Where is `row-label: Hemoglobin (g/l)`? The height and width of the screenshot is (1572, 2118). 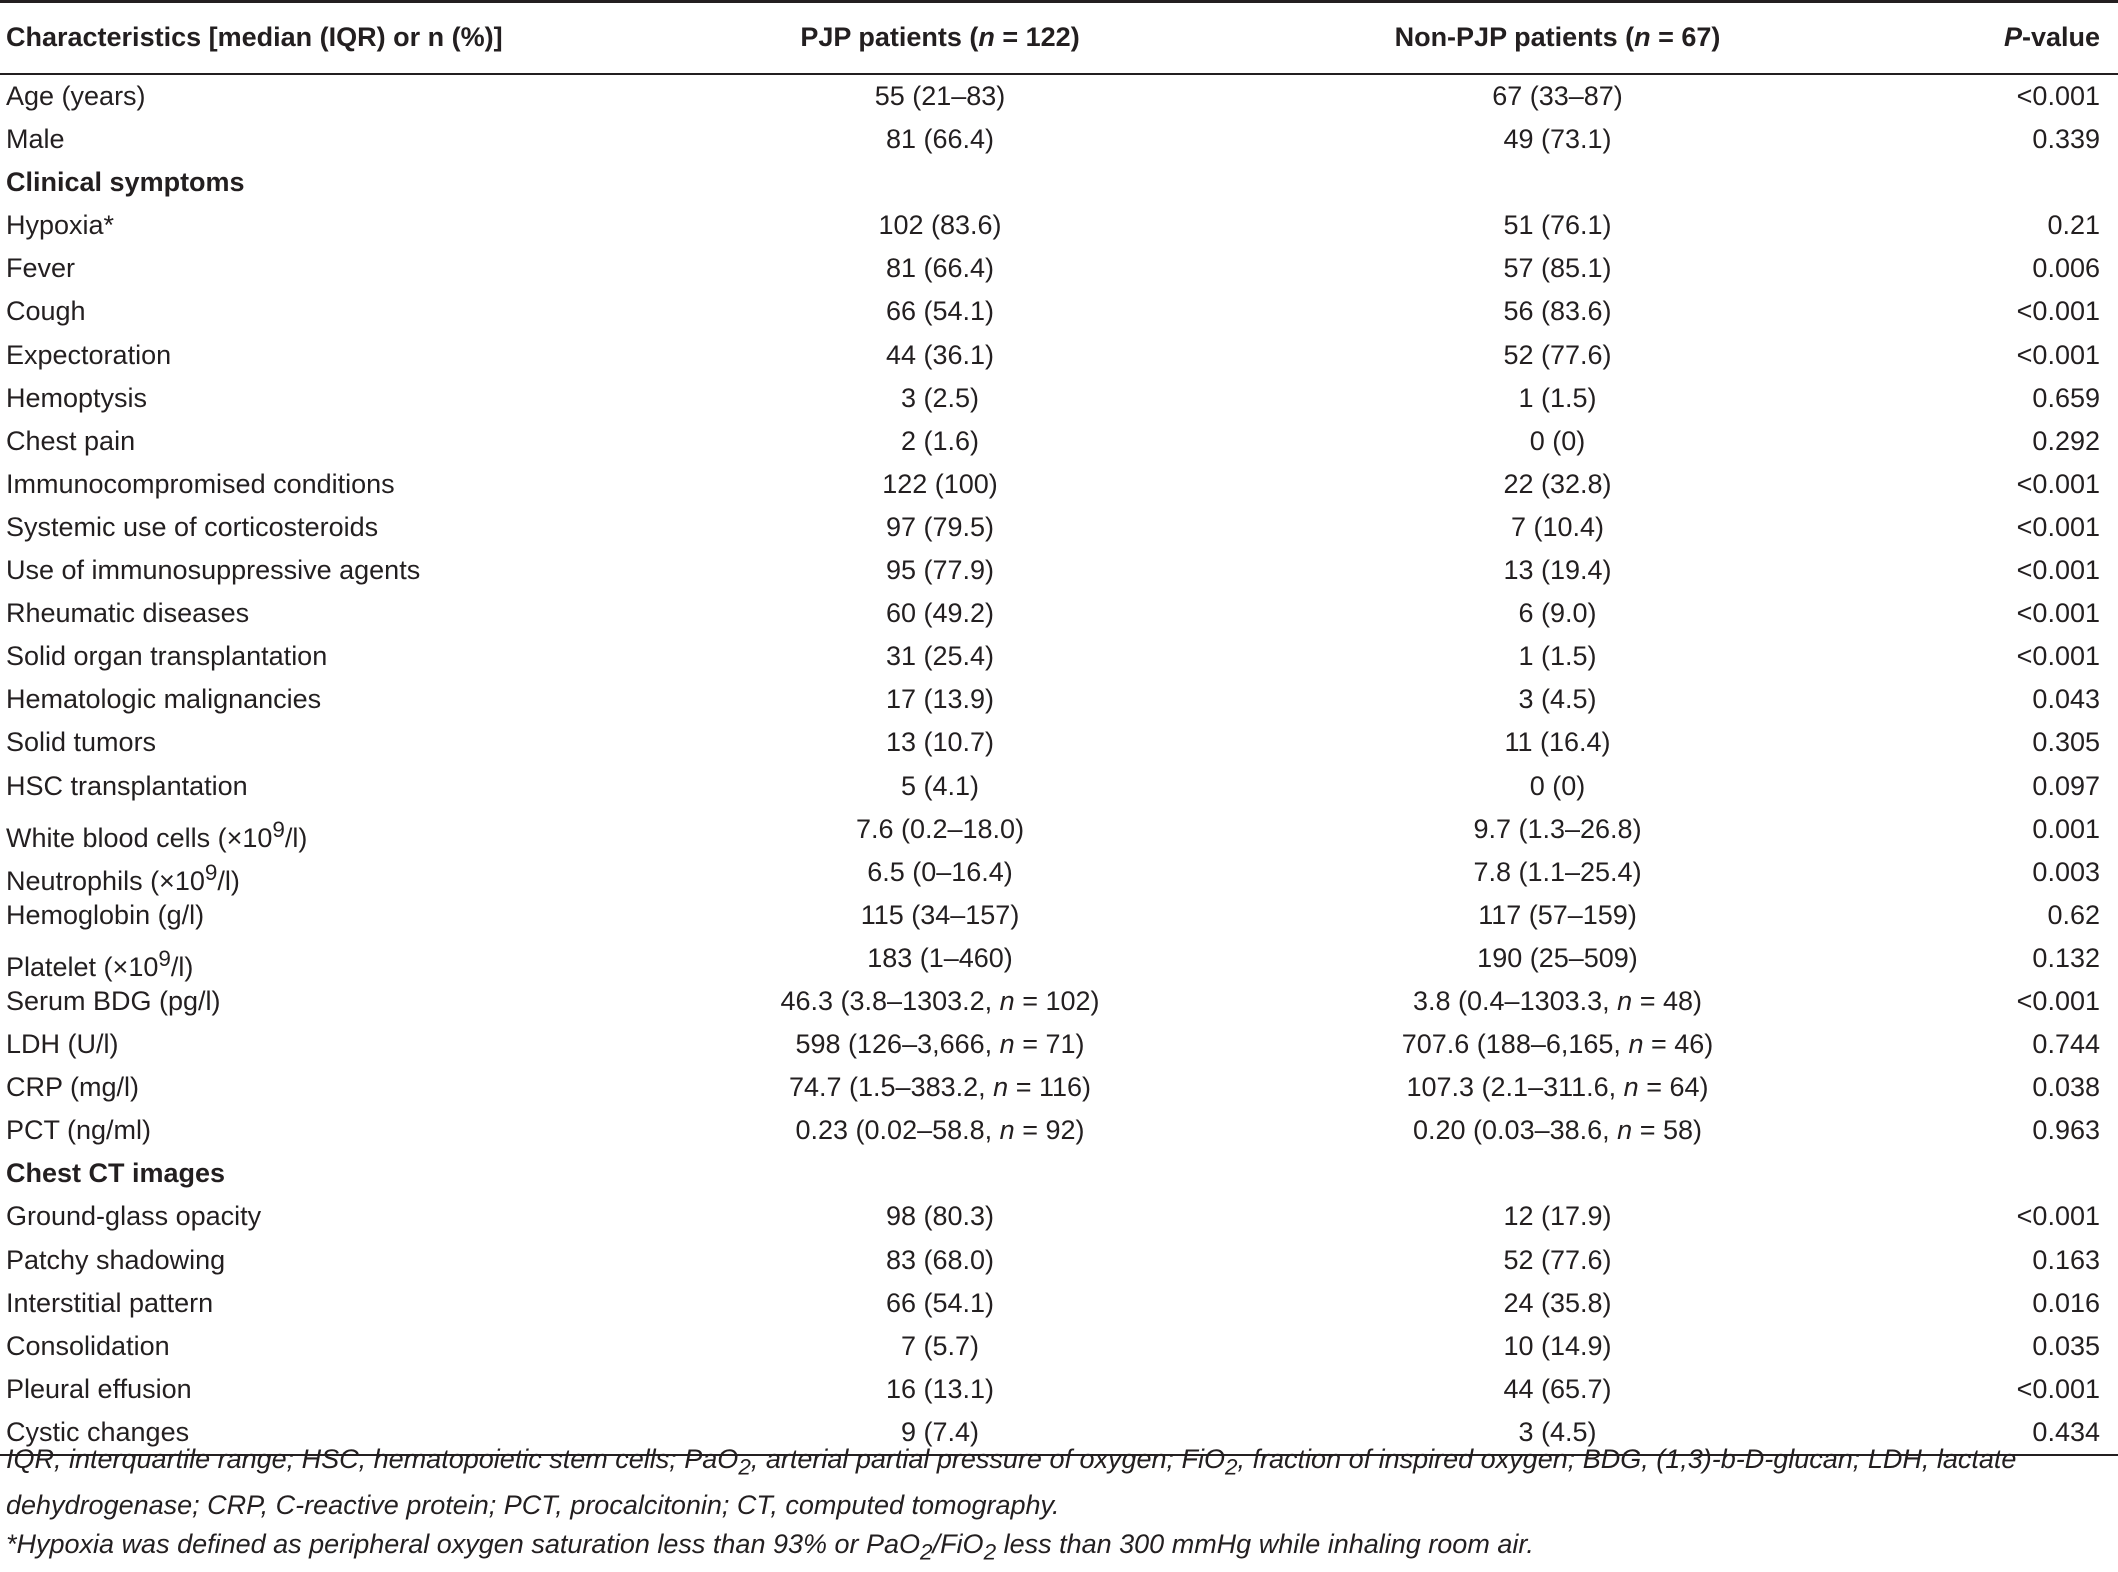
row-label: Hemoglobin (g/l) is located at coordinates (105, 914).